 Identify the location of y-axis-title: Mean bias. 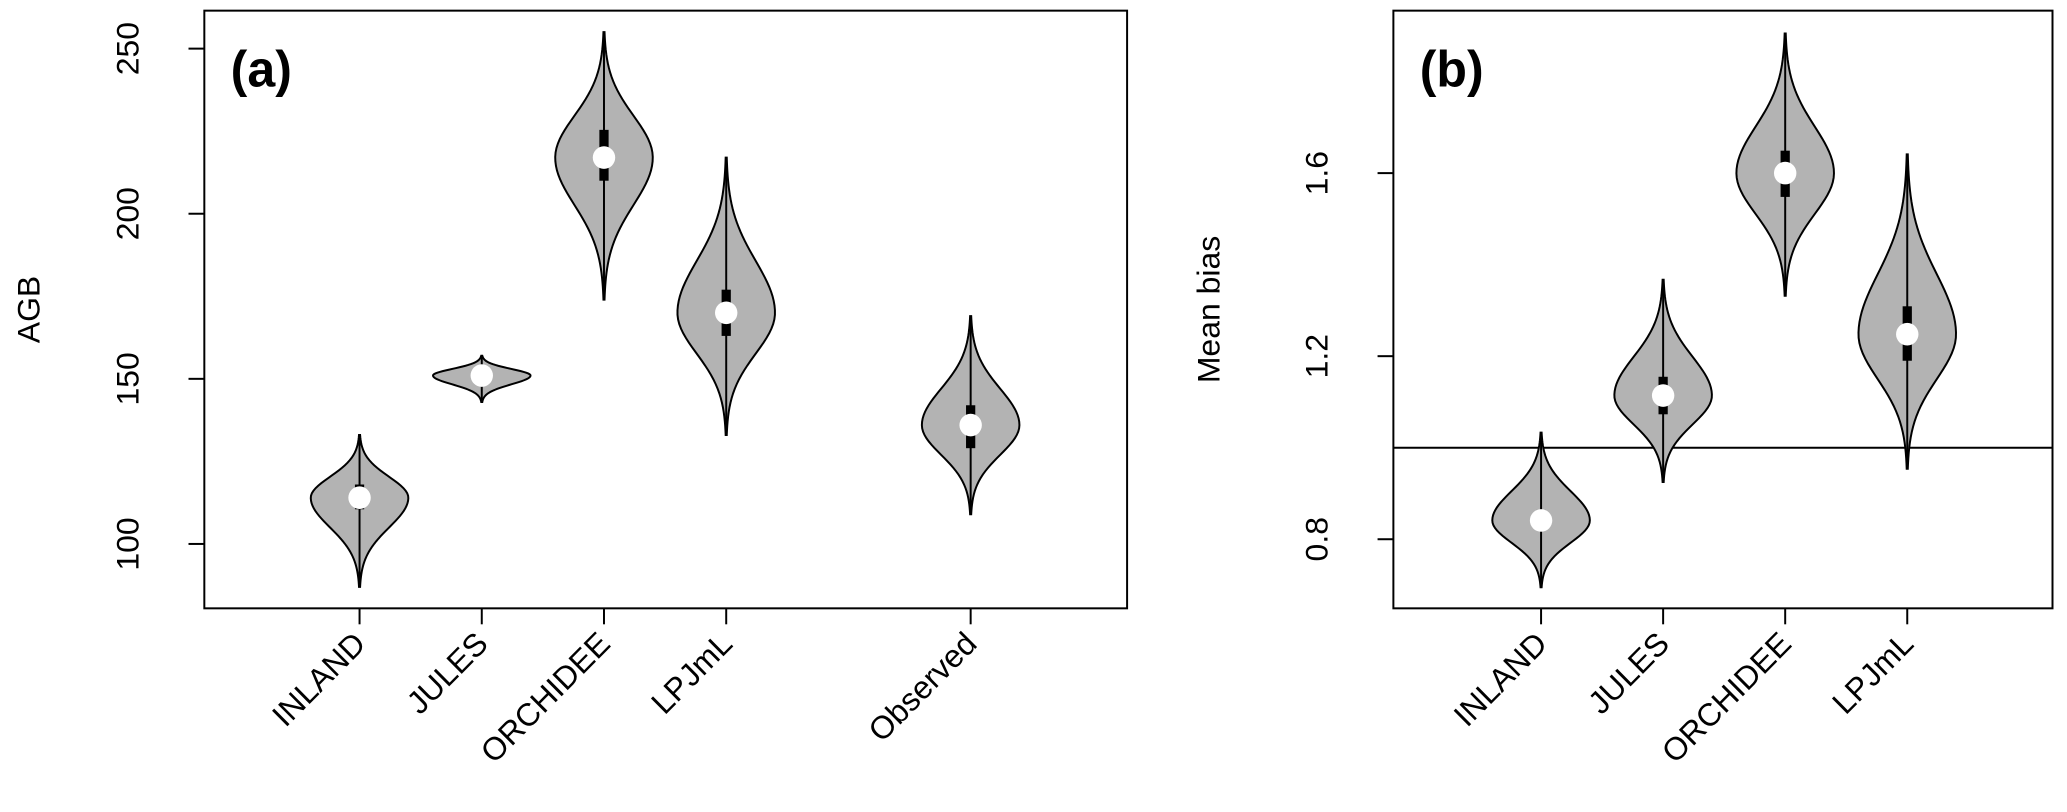
(1209, 309).